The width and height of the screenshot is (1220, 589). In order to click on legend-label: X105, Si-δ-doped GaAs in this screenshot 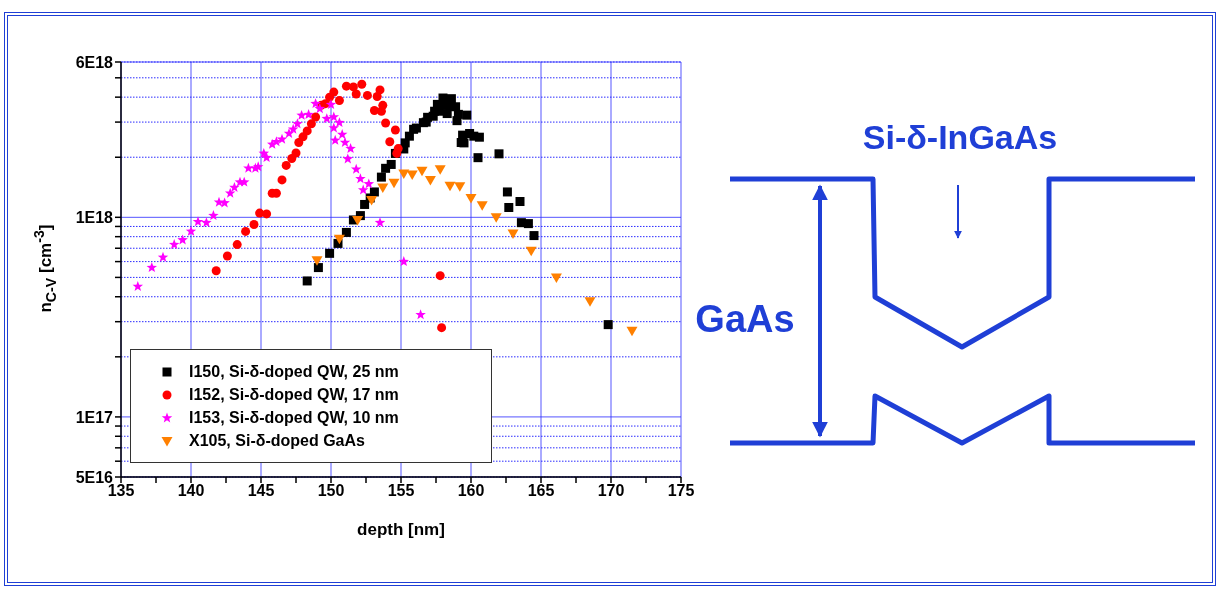, I will do `click(277, 440)`.